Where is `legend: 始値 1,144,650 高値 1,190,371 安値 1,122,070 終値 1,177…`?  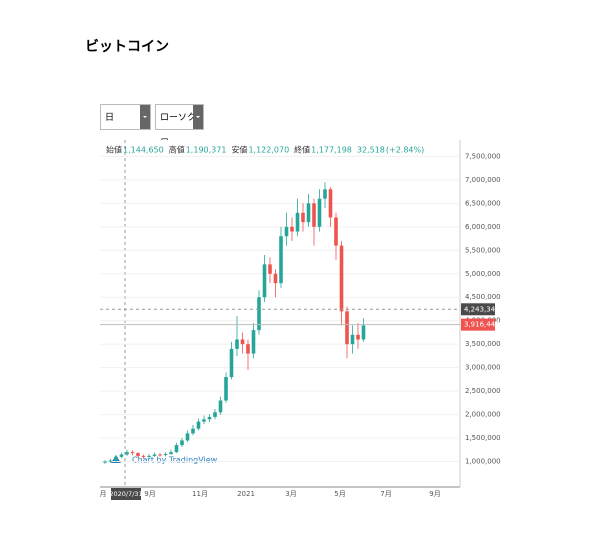
legend: 始値 1,144,650 高値 1,190,371 安値 1,122,070 終値 1,177… is located at coordinates (265, 150).